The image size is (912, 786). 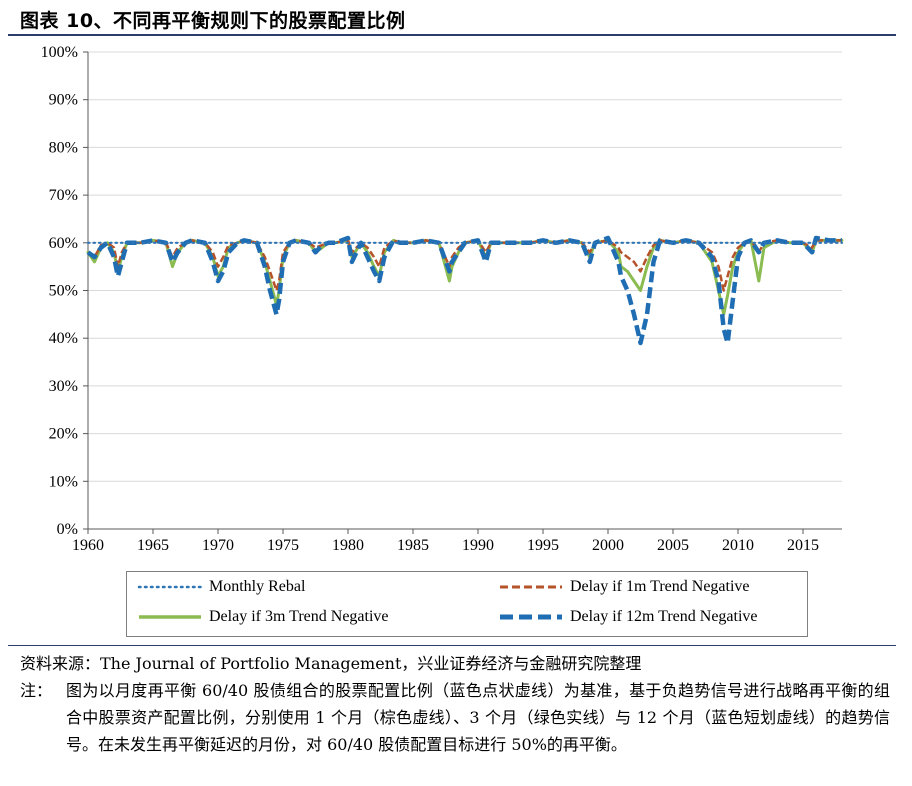 What do you see at coordinates (543, 545) in the screenshot?
I see `x-tick-label: 1995` at bounding box center [543, 545].